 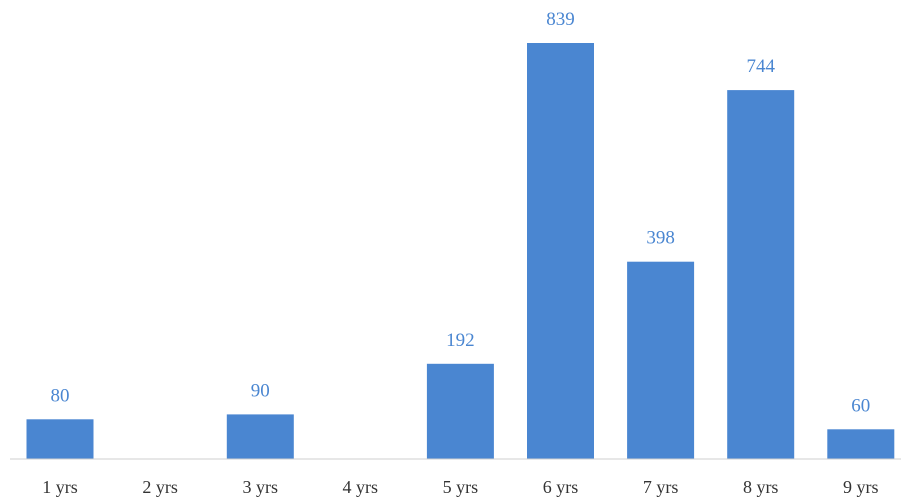 I want to click on bar-5-yrs, so click(x=460, y=411).